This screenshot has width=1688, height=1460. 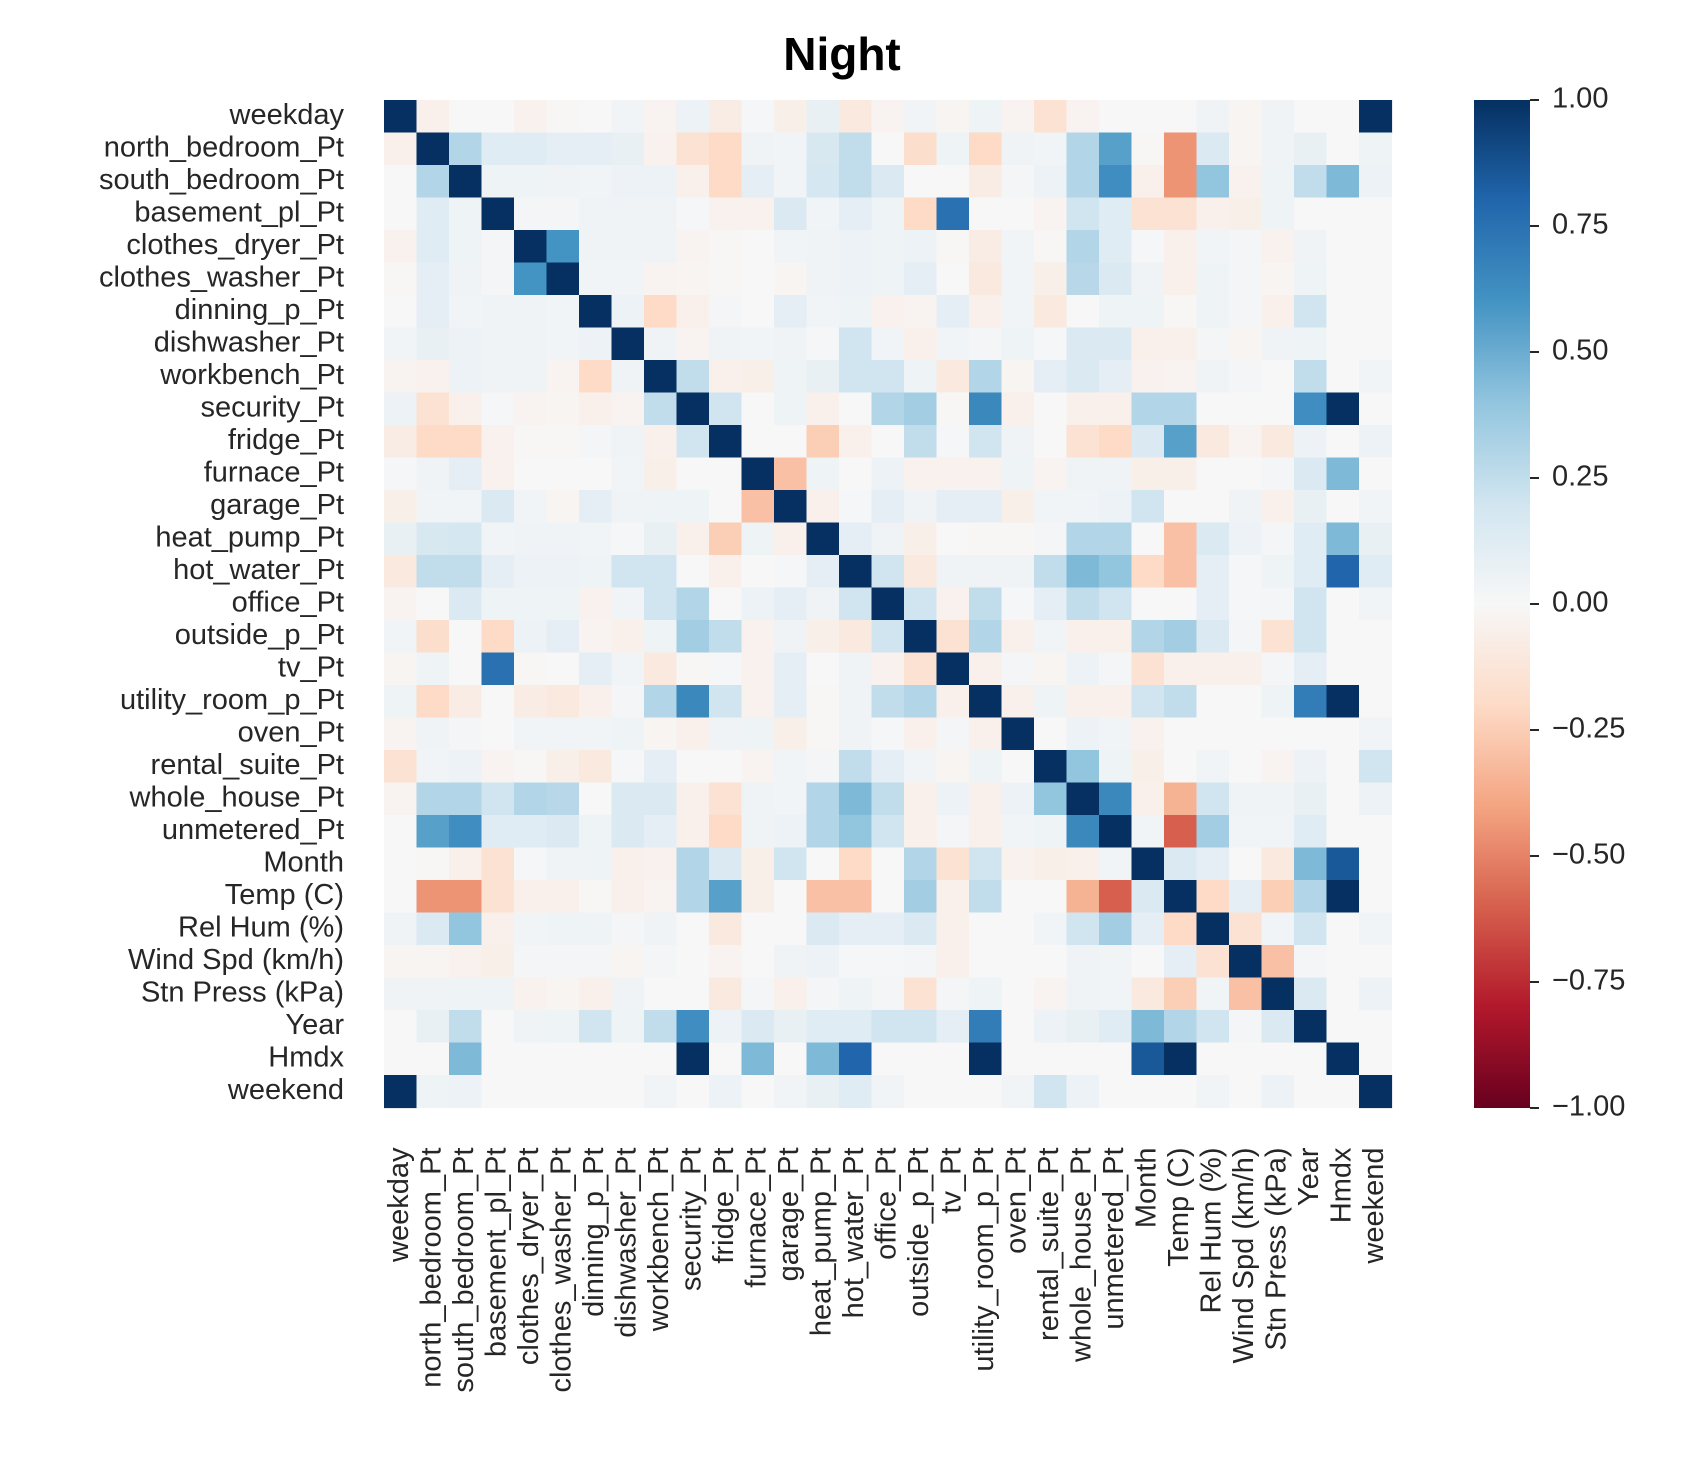 I want to click on y-tick-label: whole_house_Pt, so click(x=236, y=797).